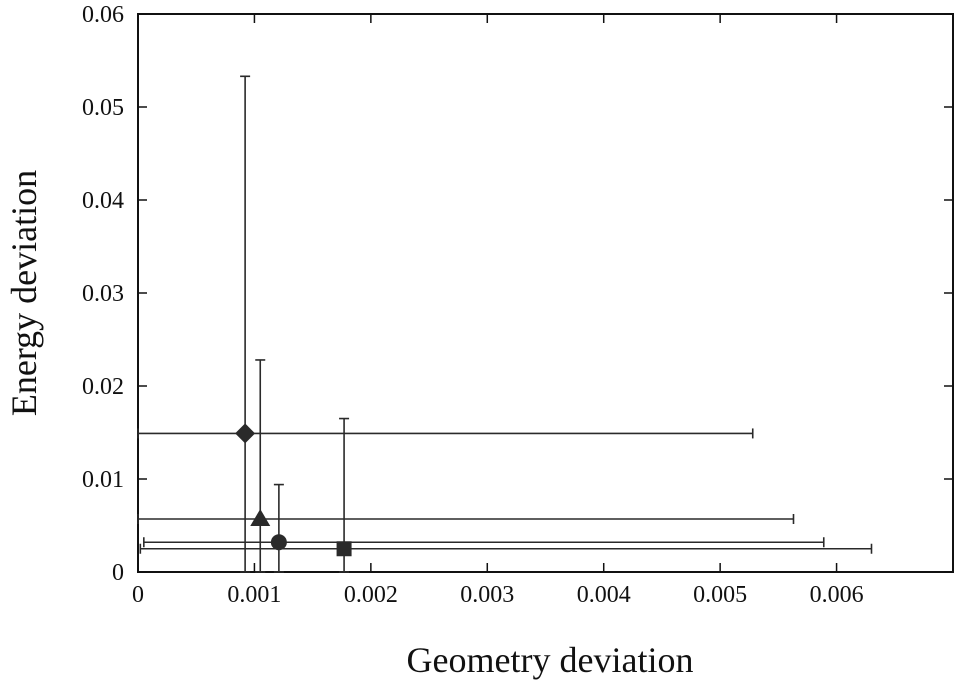 The width and height of the screenshot is (969, 683). What do you see at coordinates (103, 201) in the screenshot?
I see `y-tick-label: 0.04` at bounding box center [103, 201].